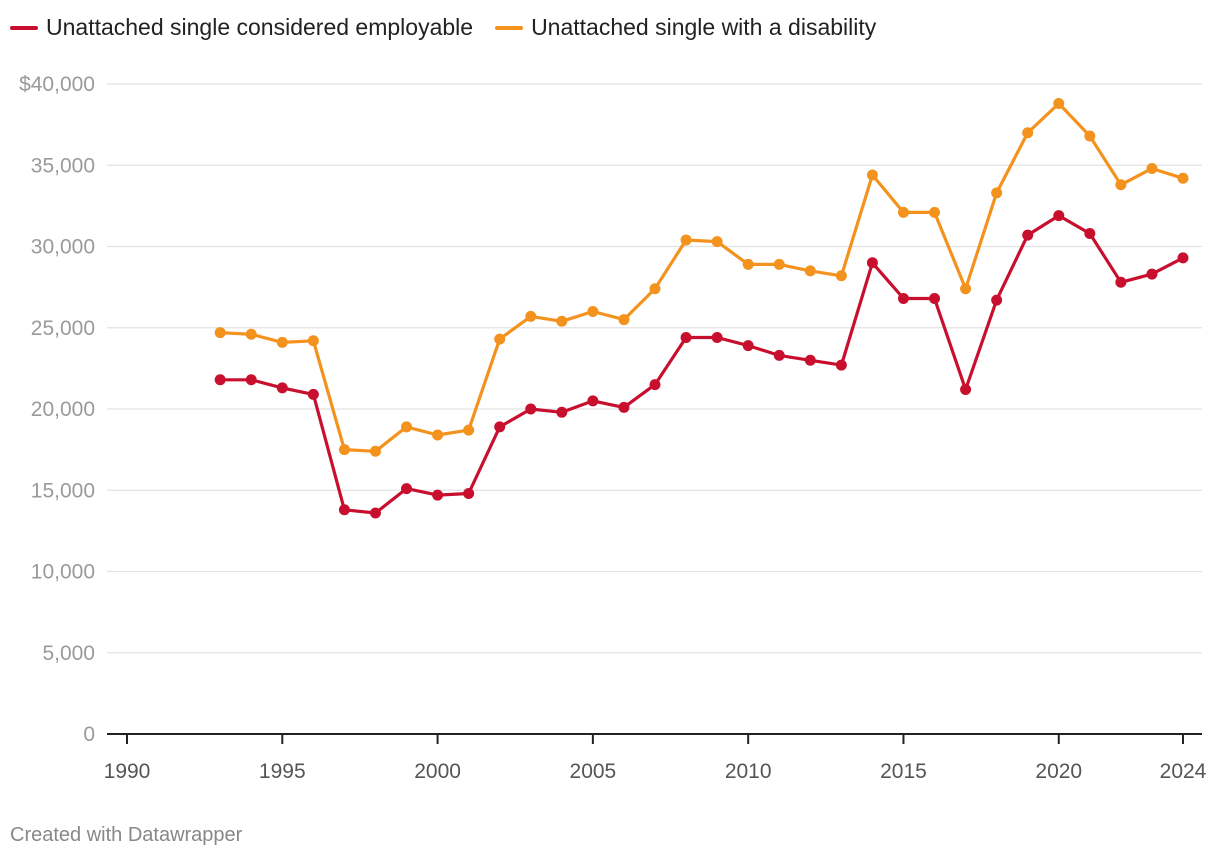  What do you see at coordinates (282, 771) in the screenshot?
I see `x-tick-label: 1995` at bounding box center [282, 771].